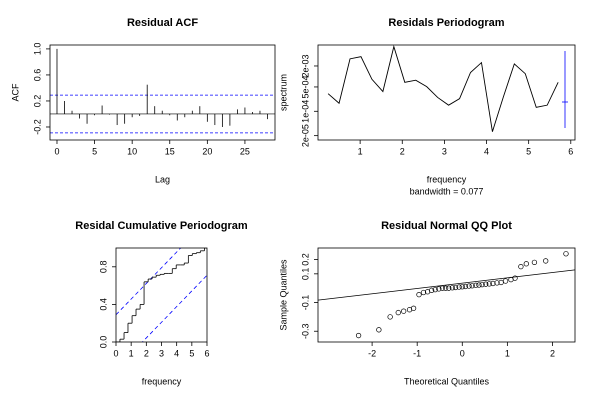 The height and width of the screenshot is (400, 600). What do you see at coordinates (37, 127) in the screenshot?
I see `y-tick-label: -0.2` at bounding box center [37, 127].